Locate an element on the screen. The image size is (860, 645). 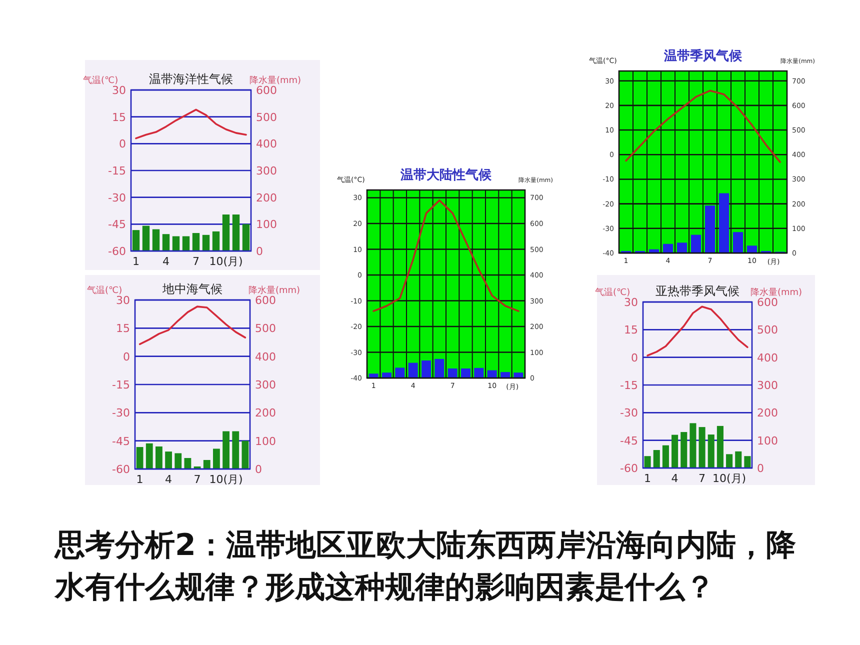
chart-title: 亚热带季风气候 is located at coordinates (698, 291).